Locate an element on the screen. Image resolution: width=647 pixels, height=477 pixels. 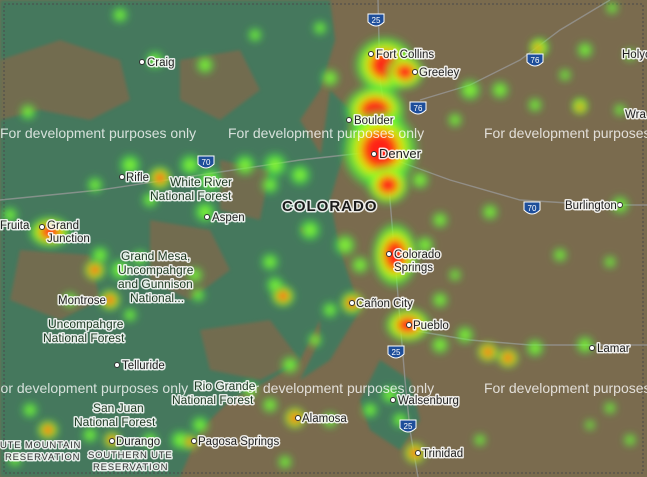
svg-text: Pagosa Springs is located at coordinates (238, 442).